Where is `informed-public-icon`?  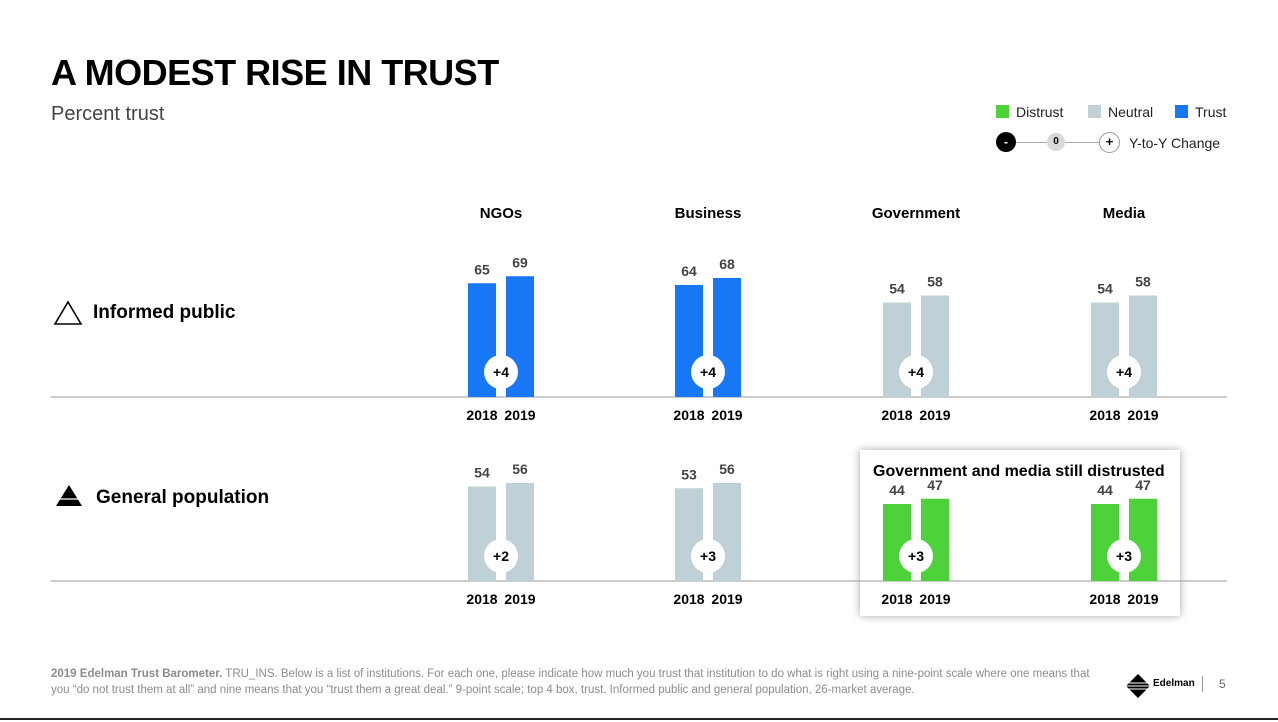 informed-public-icon is located at coordinates (68, 312).